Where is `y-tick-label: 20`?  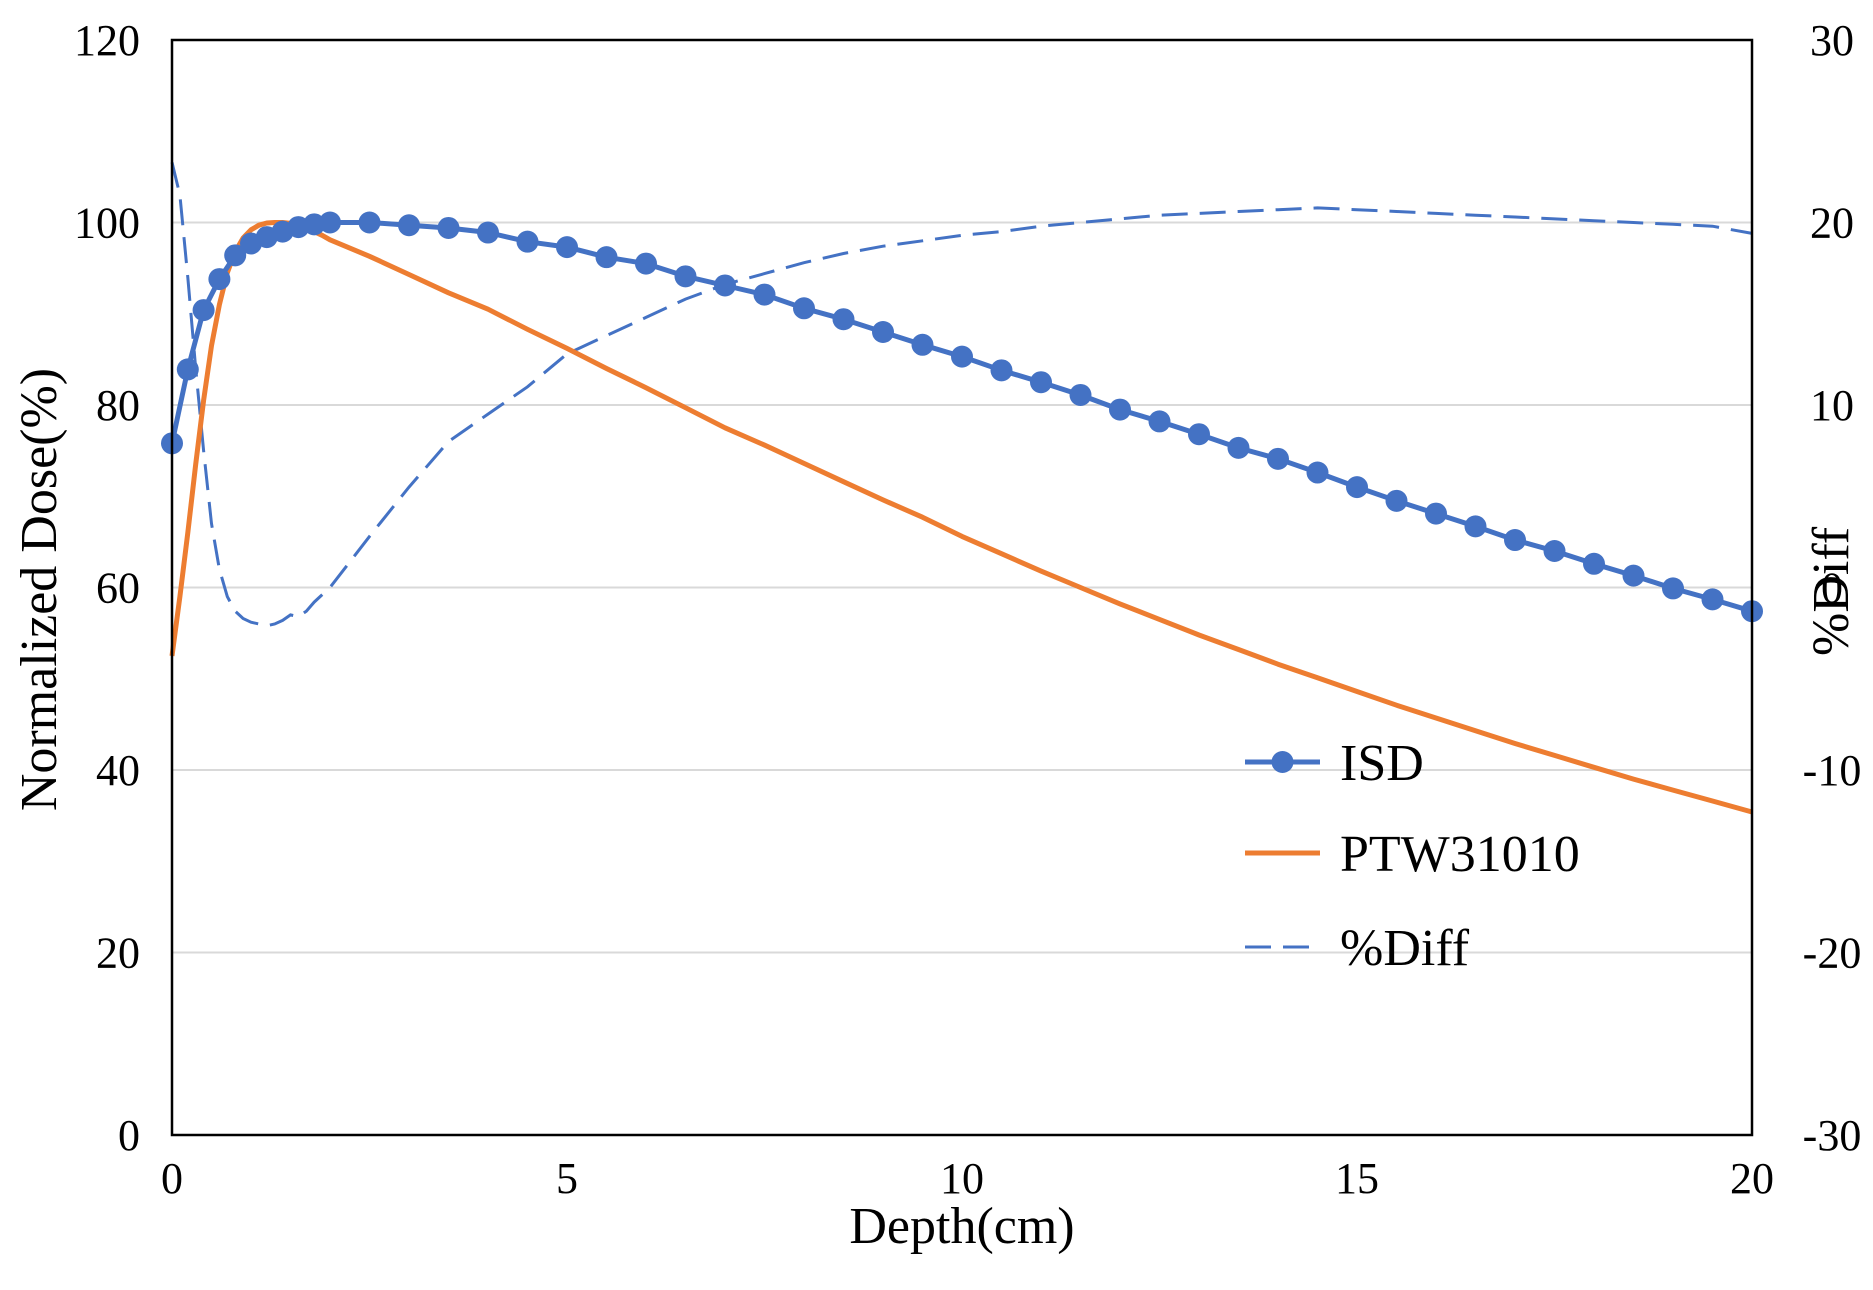
y-tick-label: 20 is located at coordinates (118, 953).